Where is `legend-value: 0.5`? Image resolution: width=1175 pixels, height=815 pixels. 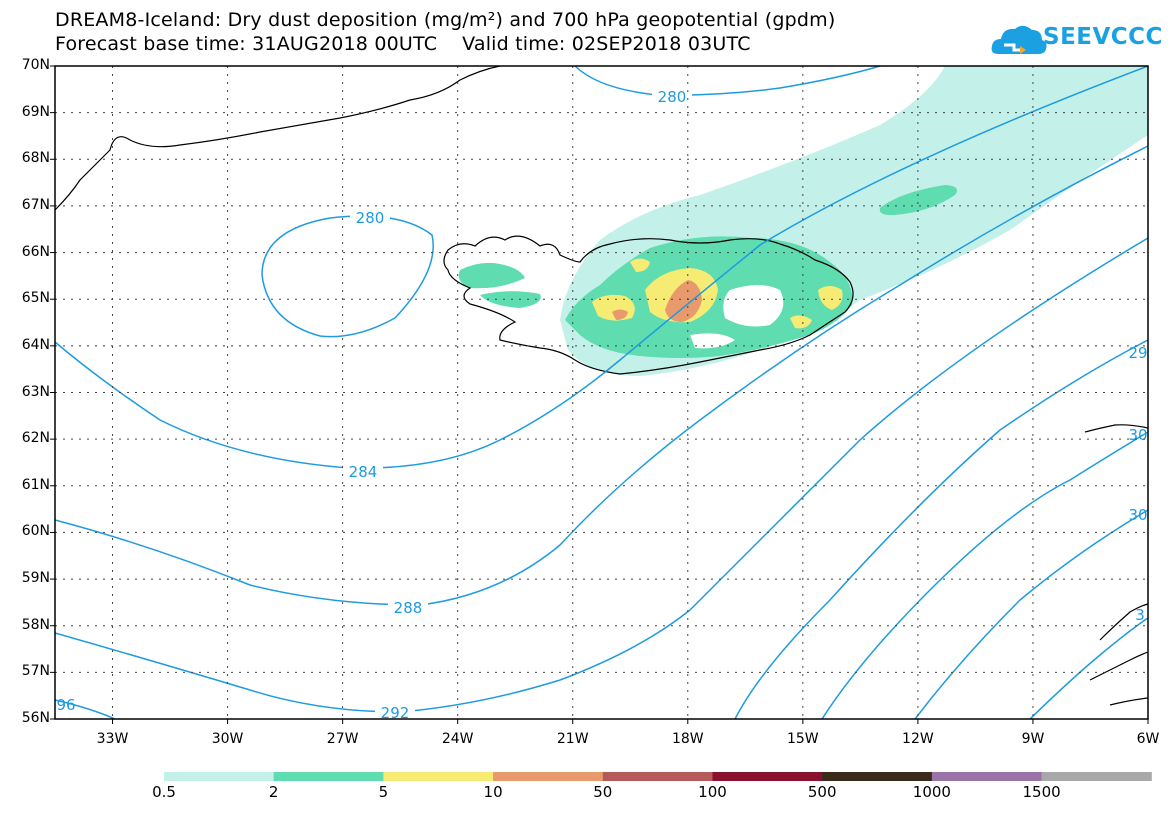 legend-value: 0.5 is located at coordinates (164, 792).